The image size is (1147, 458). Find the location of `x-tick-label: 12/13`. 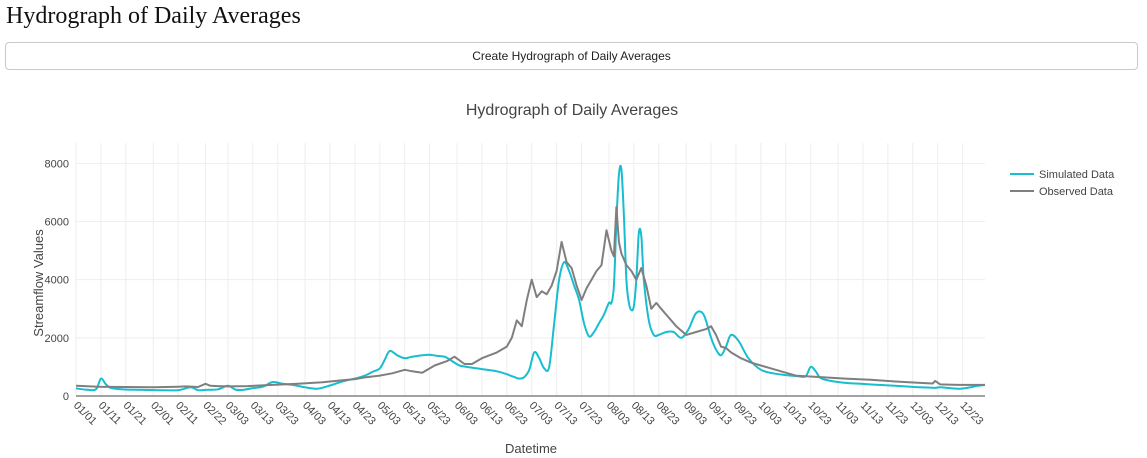

x-tick-label: 12/13 is located at coordinates (947, 414).